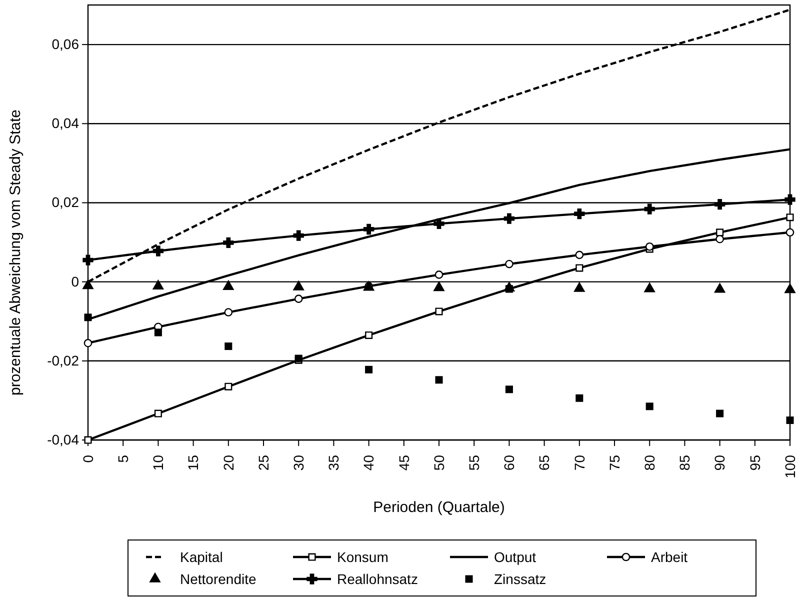 This screenshot has width=801, height=598. I want to click on x-tick-label: 0, so click(88, 458).